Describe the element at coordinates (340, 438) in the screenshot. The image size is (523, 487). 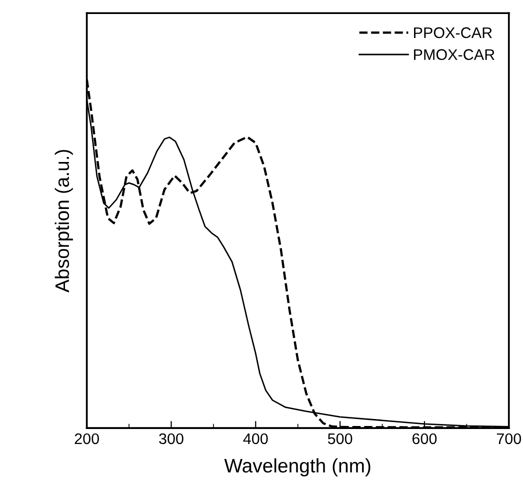
I see `x-tick-label: 500` at that location.